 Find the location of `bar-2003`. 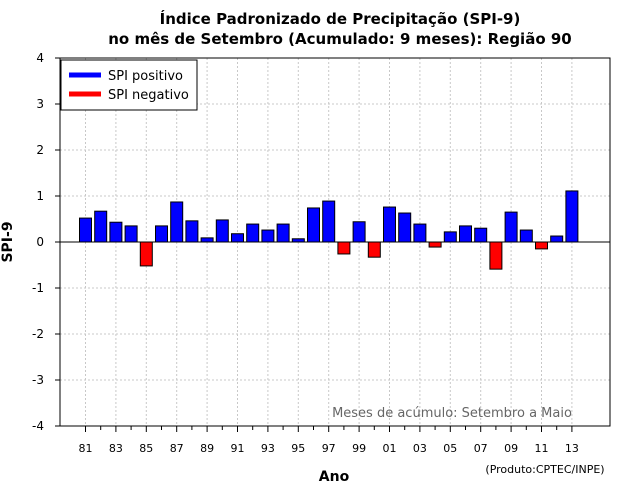

bar-2003 is located at coordinates (420, 233).